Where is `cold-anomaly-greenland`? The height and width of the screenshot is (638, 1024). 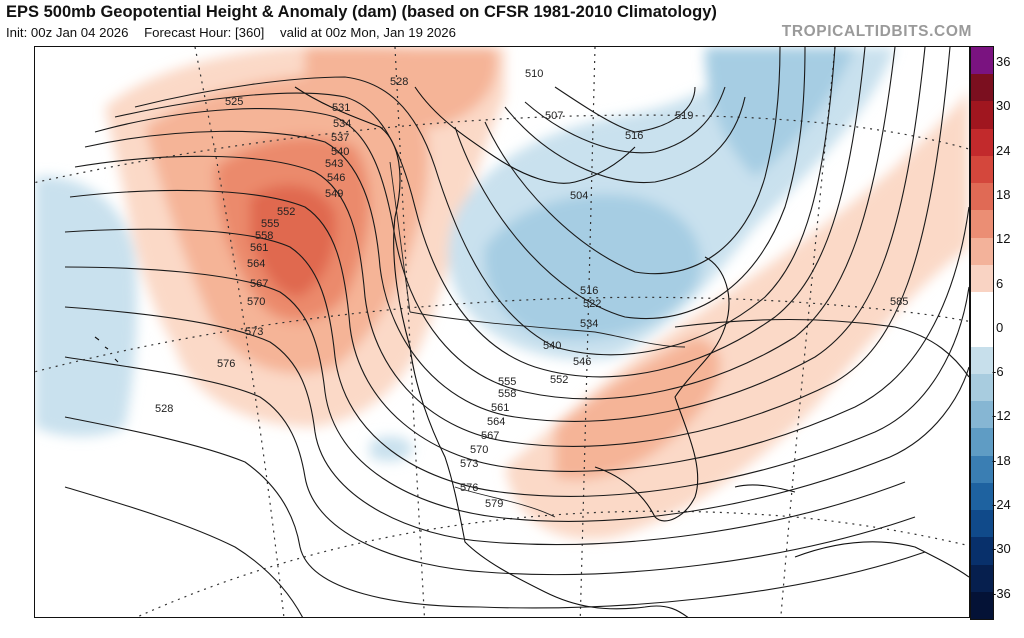
cold-anomaly-greenland is located at coordinates (780, 112).